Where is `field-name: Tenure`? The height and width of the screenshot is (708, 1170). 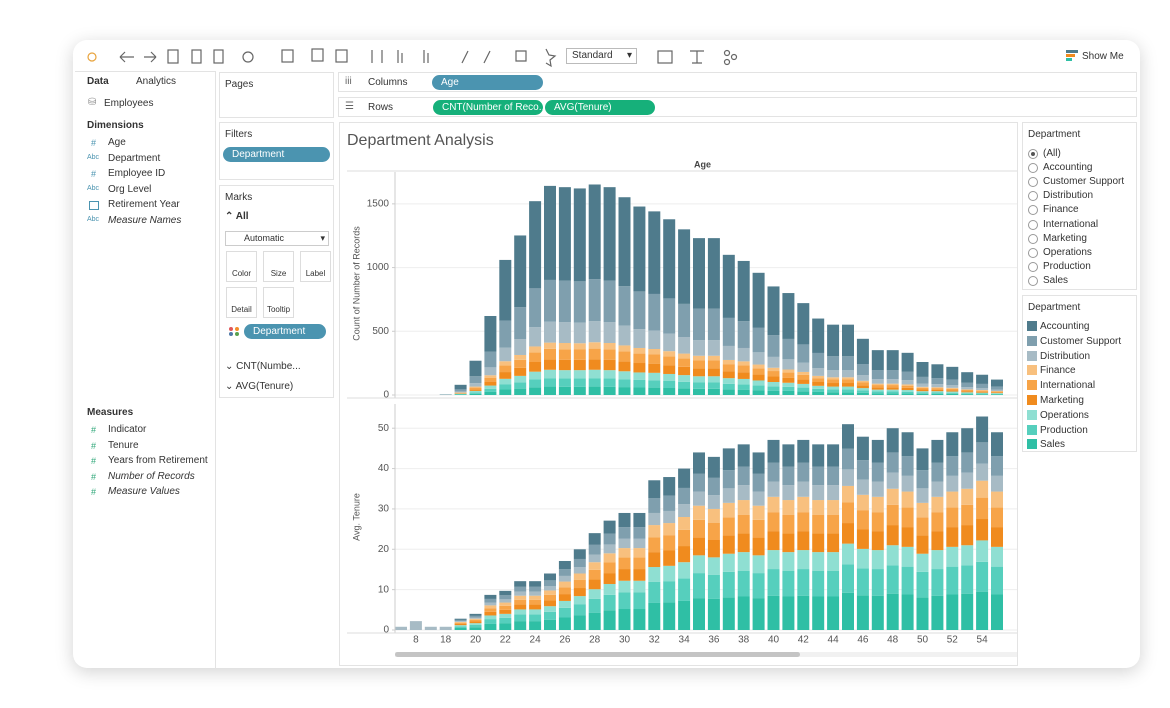
field-name: Tenure is located at coordinates (123, 445).